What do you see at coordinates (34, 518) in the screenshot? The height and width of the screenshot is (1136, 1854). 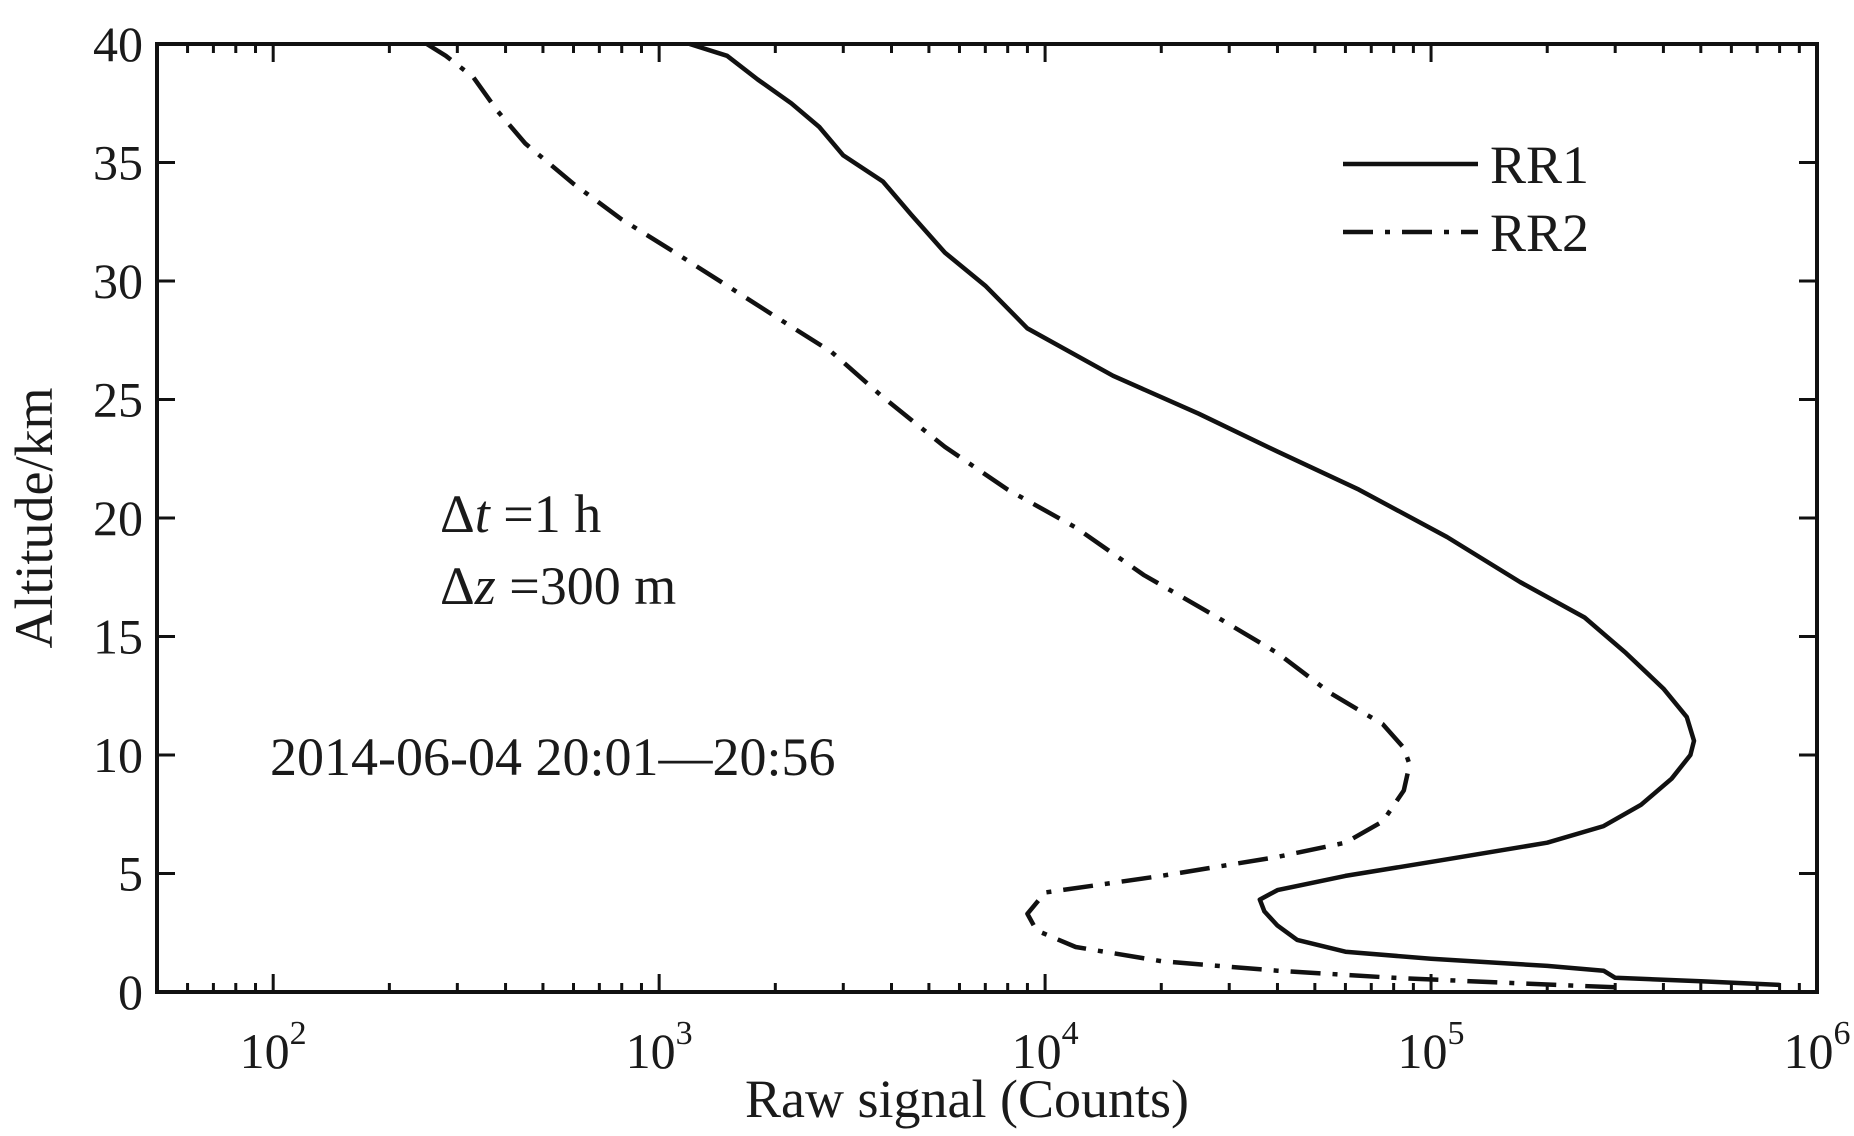 I see `y-axis-label: Altitude/km` at bounding box center [34, 518].